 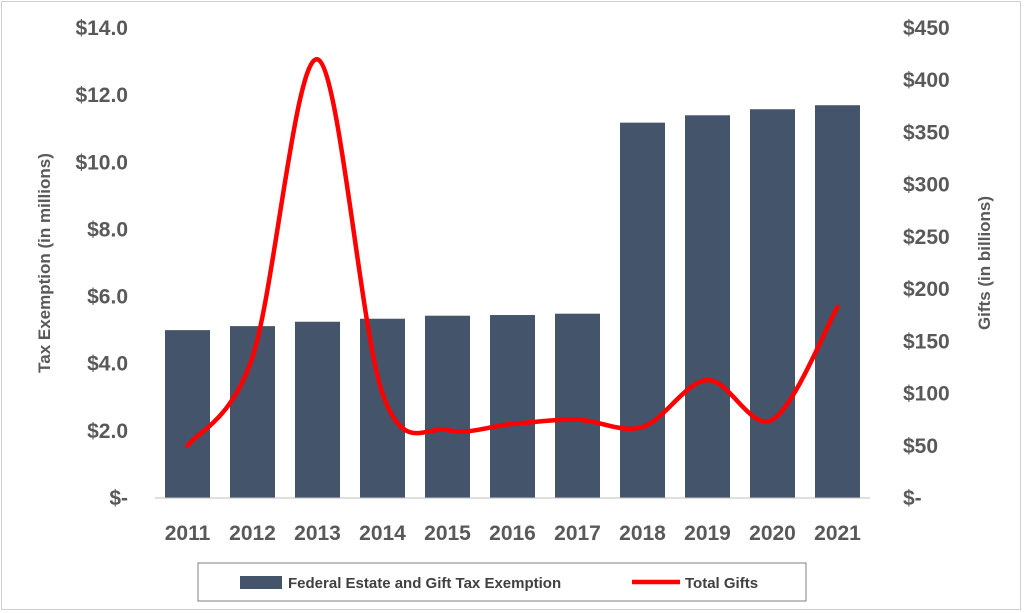 I want to click on x-tick-label: 2017, so click(x=577, y=533).